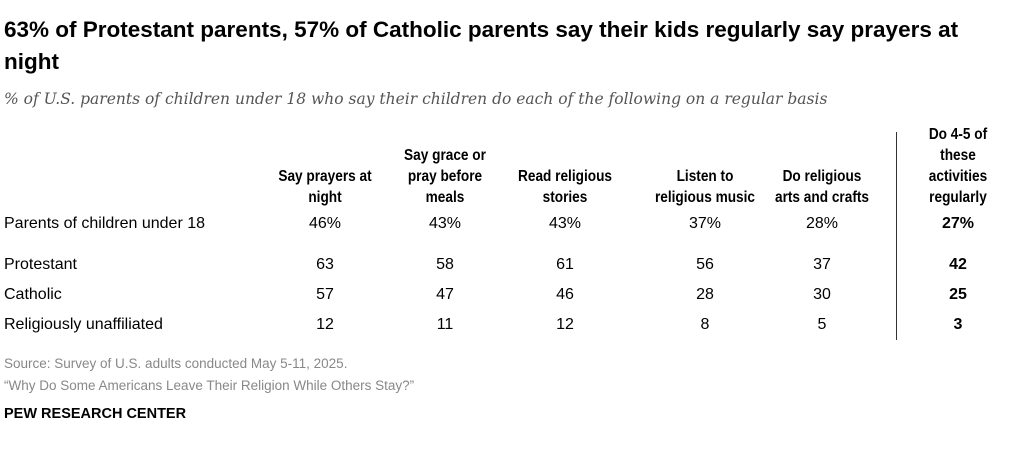 This screenshot has width=1023, height=454. I want to click on table-cell: 47, so click(445, 294).